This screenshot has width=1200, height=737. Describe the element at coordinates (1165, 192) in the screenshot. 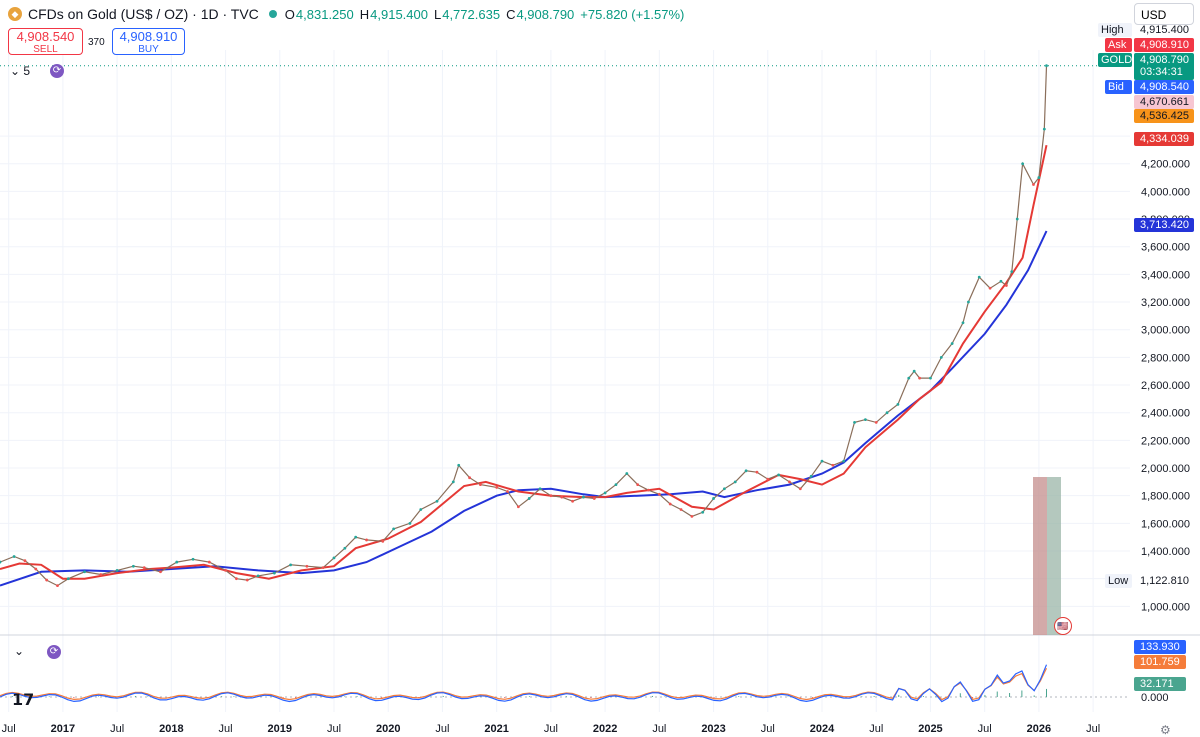

I see `y-tick-label: 4,000.000` at that location.